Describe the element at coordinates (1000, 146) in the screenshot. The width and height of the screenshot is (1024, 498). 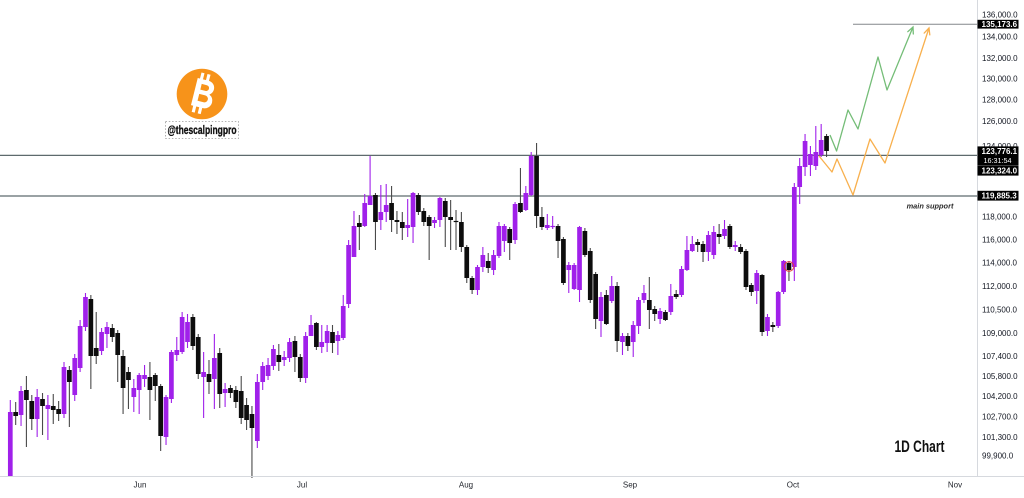
I see `svg-text: 124,000.0` at that location.